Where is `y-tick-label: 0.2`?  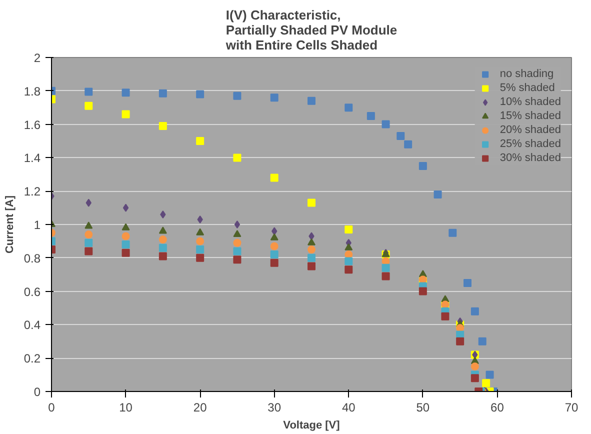 y-tick-label: 0.2 is located at coordinates (32, 359).